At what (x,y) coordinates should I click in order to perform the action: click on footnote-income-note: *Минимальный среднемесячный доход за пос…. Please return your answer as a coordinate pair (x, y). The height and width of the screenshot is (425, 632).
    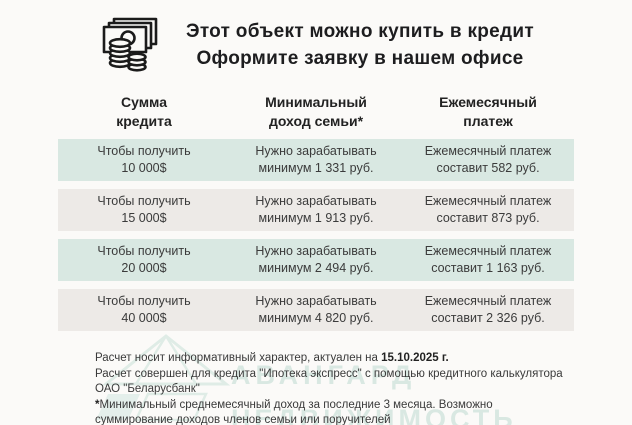
    Looking at the image, I should click on (332, 411).